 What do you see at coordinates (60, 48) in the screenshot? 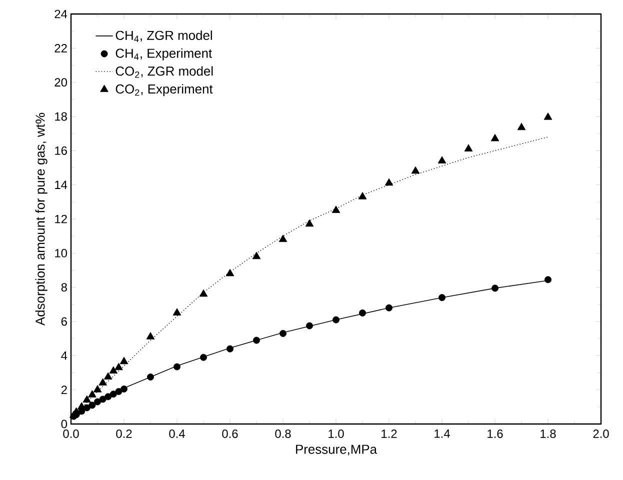
I see `y-tick-label: 22` at bounding box center [60, 48].